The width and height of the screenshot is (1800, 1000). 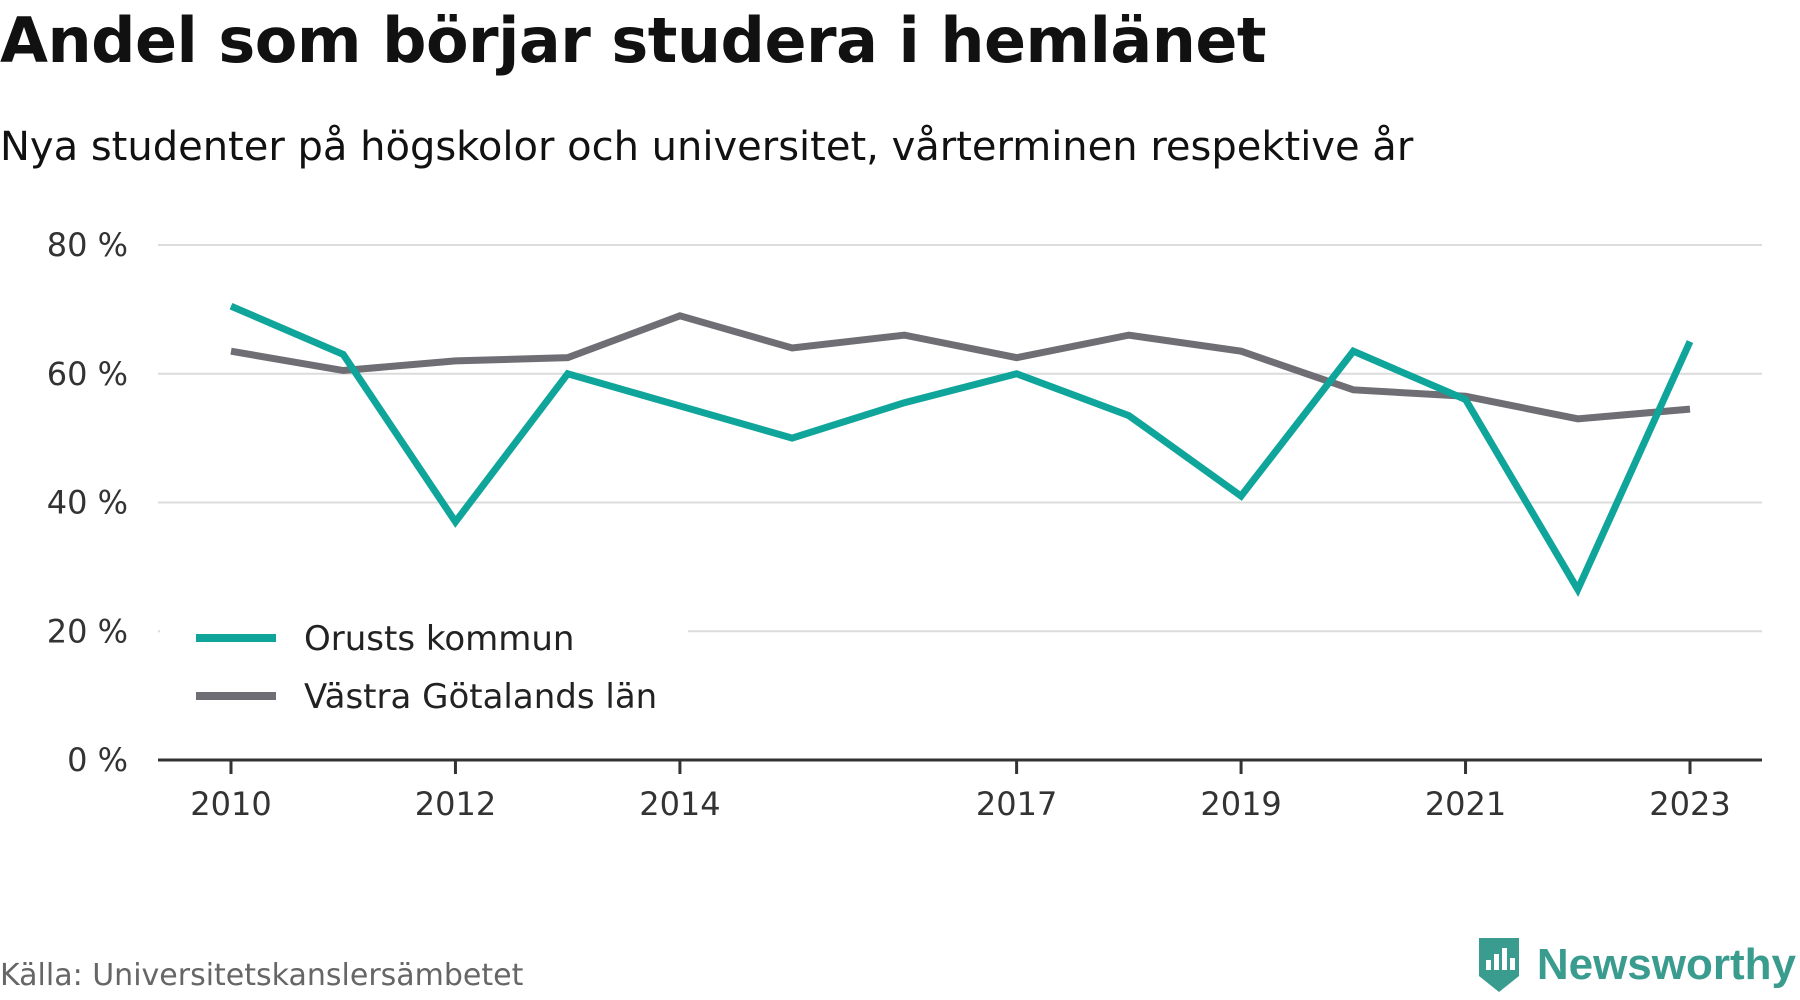 What do you see at coordinates (1465, 804) in the screenshot?
I see `x-tick-label: 2021` at bounding box center [1465, 804].